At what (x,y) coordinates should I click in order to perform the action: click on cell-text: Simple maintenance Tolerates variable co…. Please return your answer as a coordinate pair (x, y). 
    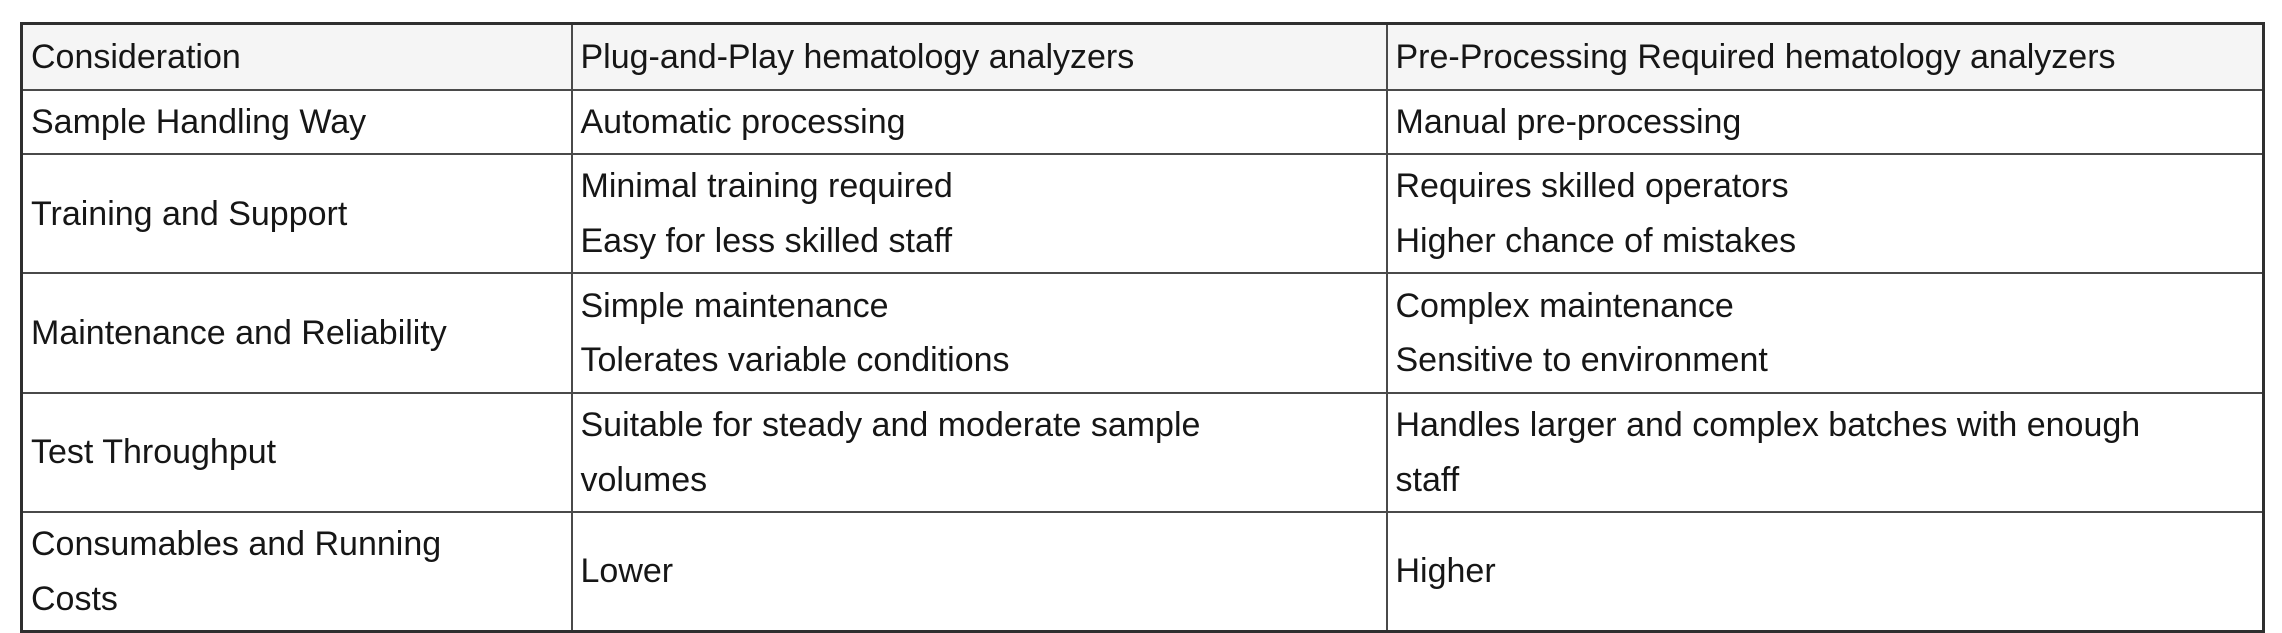
    Looking at the image, I should click on (795, 333).